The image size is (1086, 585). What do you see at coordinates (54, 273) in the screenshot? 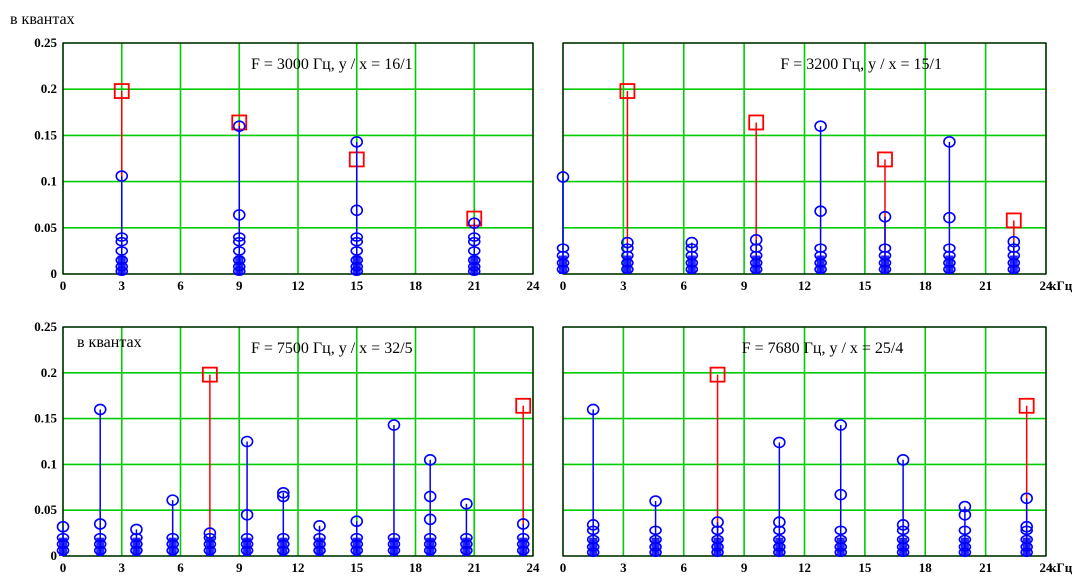
I see `y-tick-label: 0` at bounding box center [54, 273].